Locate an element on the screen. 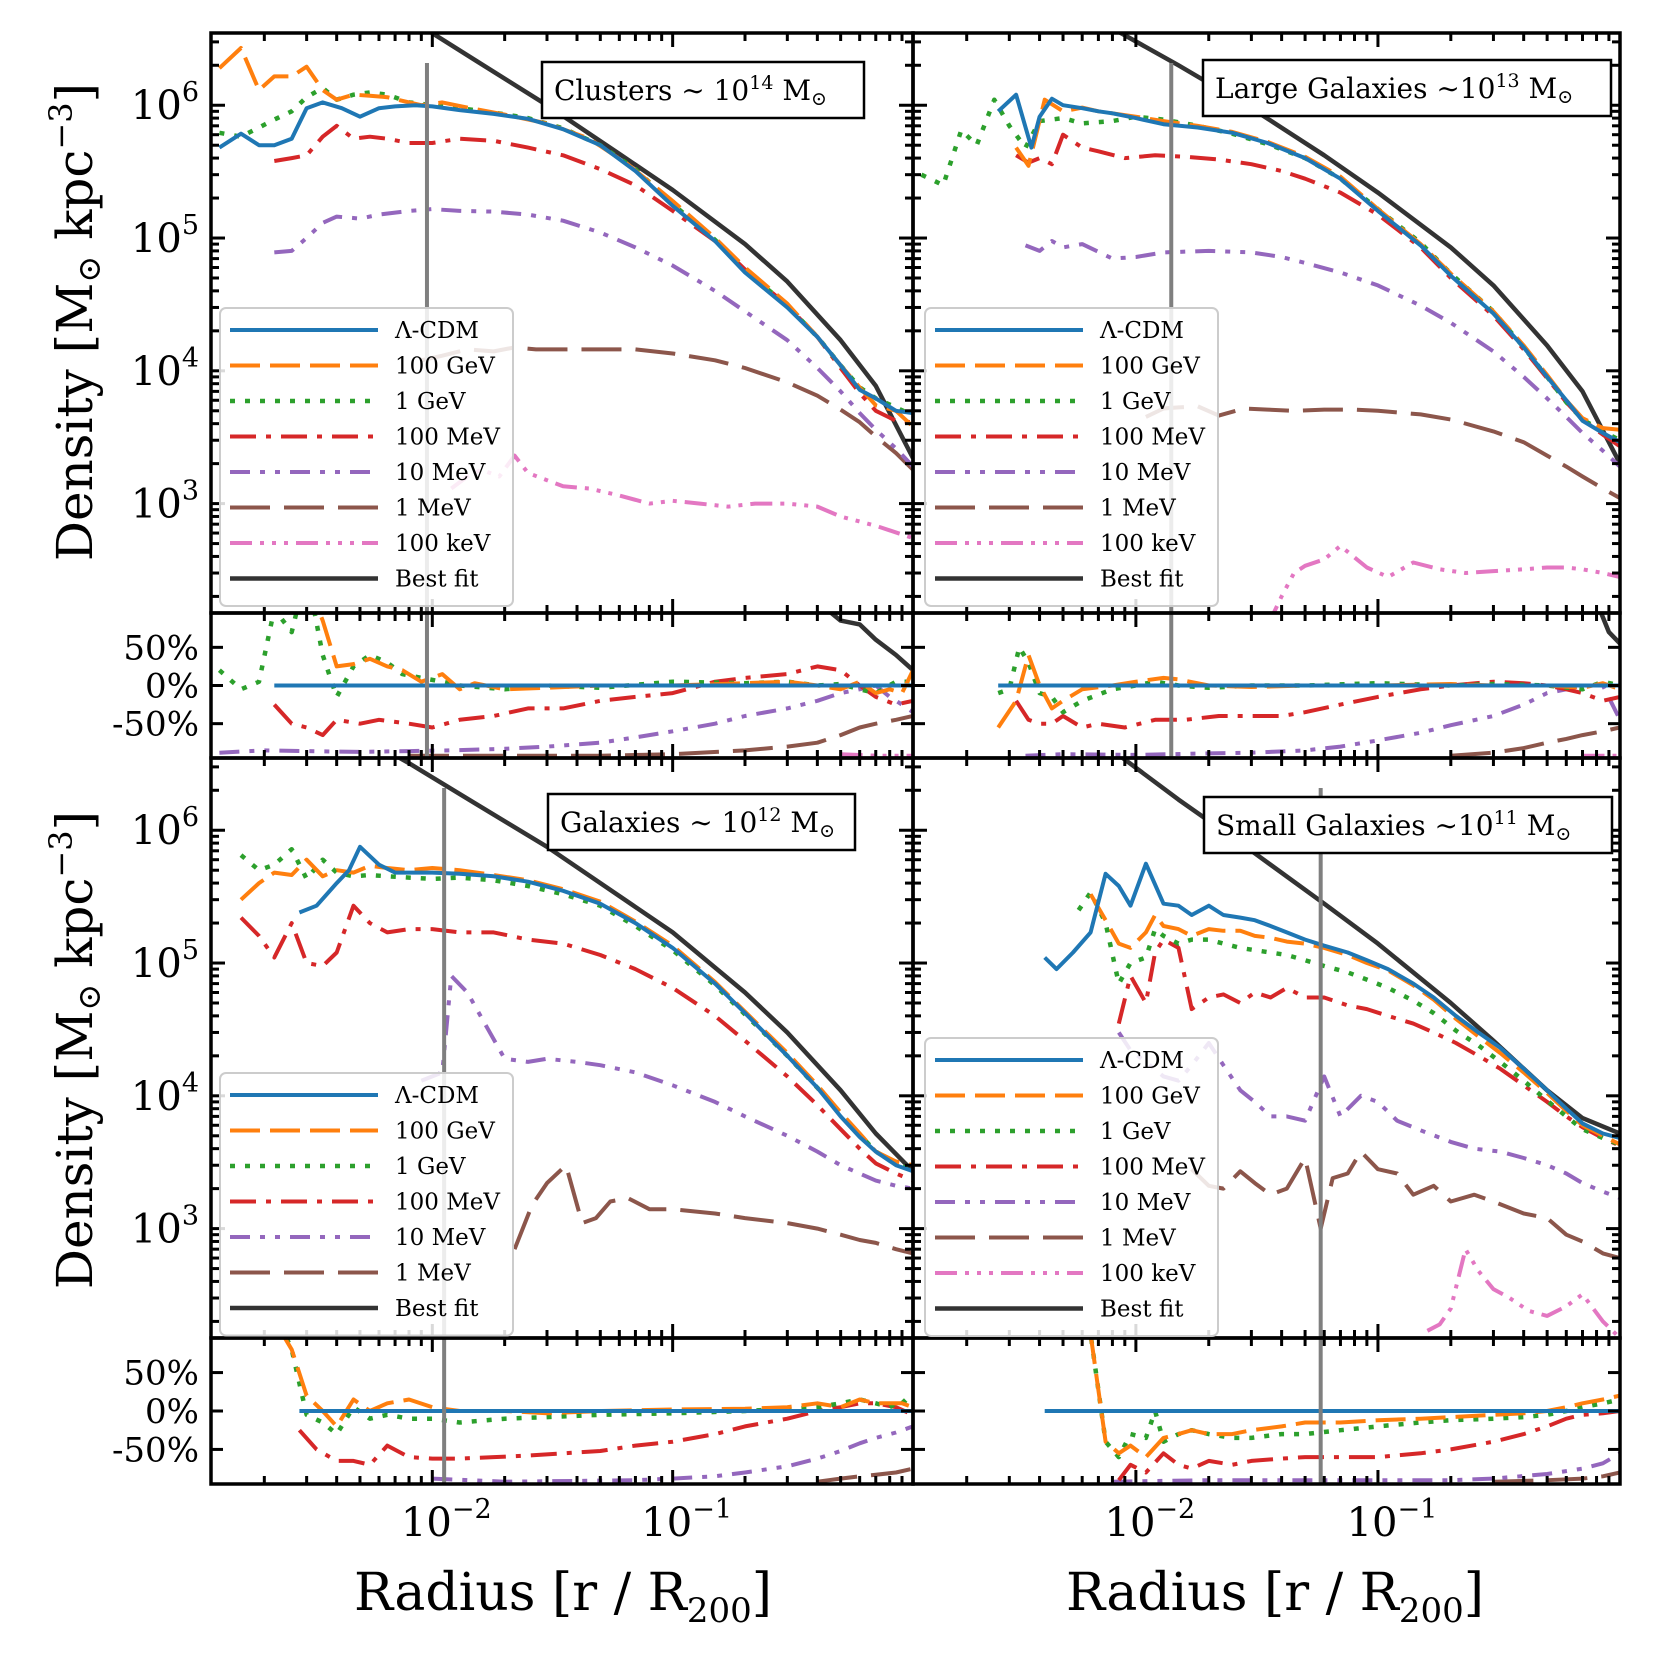 This screenshot has height=1661, width=1661. ylabel-top: Density [M⊙ kpc−3] is located at coordinates (75, 322).